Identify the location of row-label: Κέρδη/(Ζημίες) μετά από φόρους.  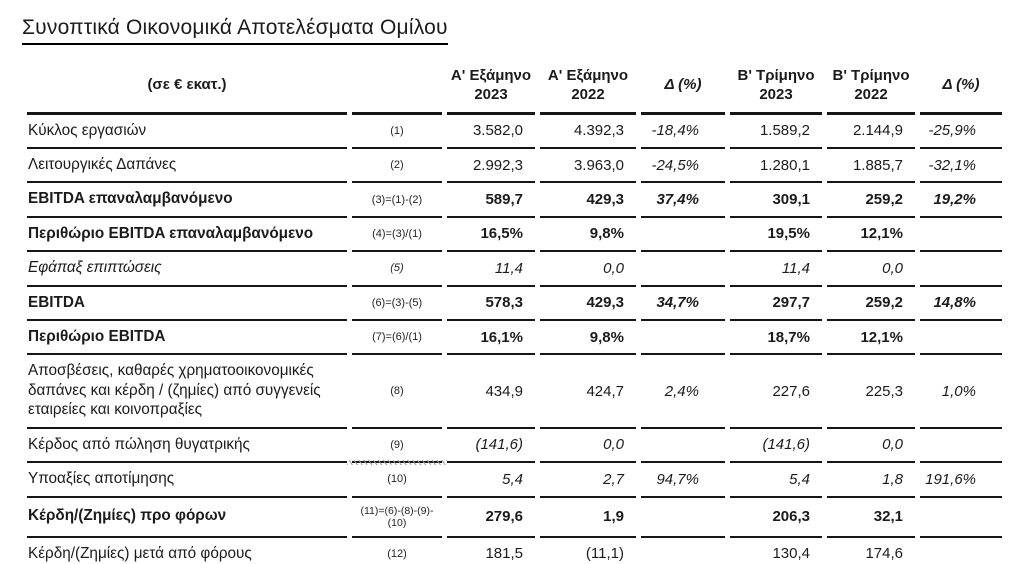
(187, 551).